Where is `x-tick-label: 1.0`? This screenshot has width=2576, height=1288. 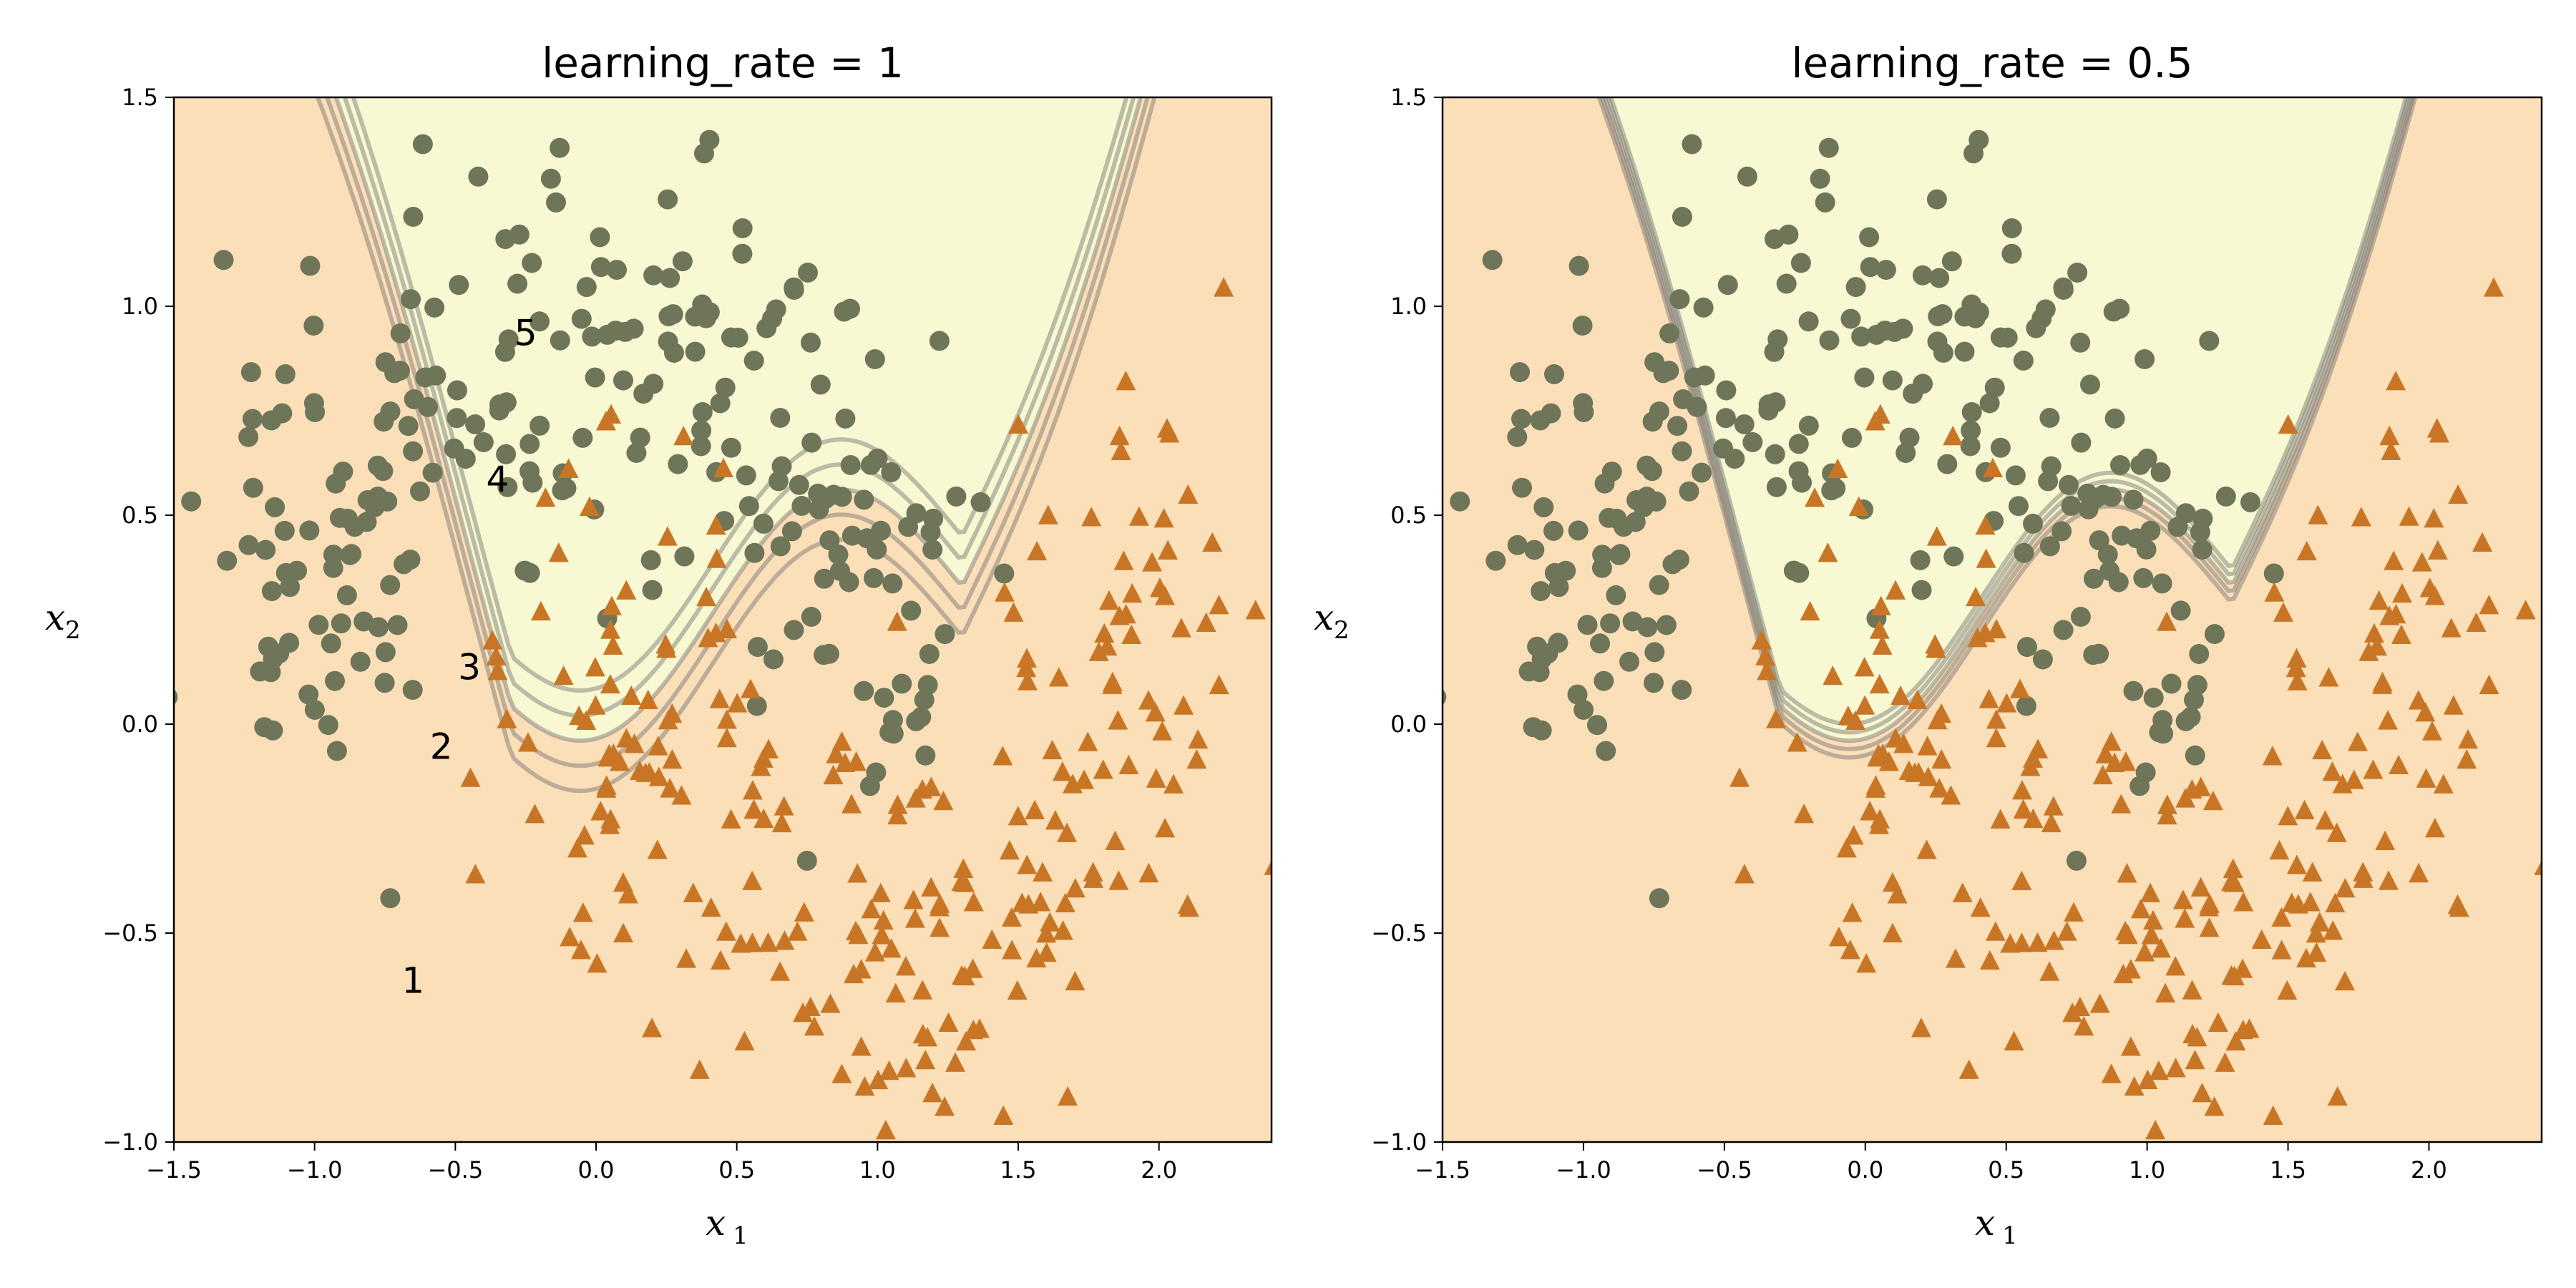 x-tick-label: 1.0 is located at coordinates (2147, 1170).